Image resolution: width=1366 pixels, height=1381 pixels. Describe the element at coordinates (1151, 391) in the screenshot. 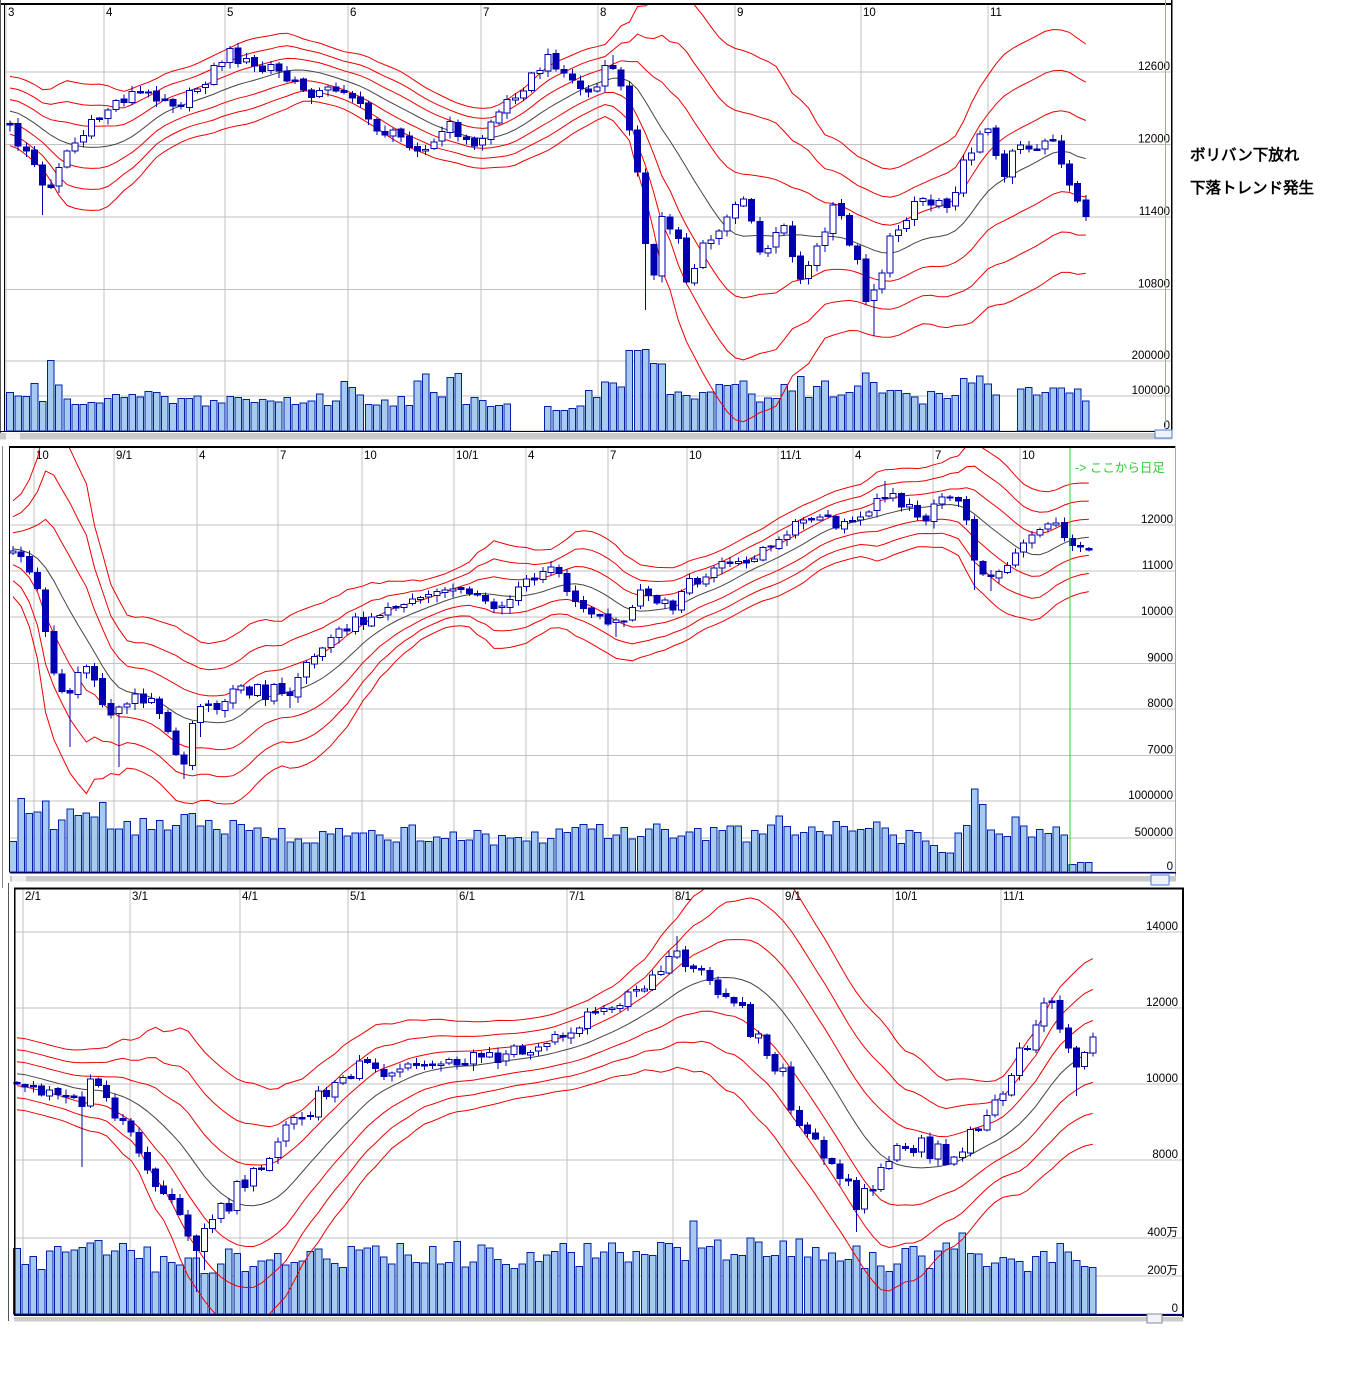

I see `svg-text: 100000` at that location.